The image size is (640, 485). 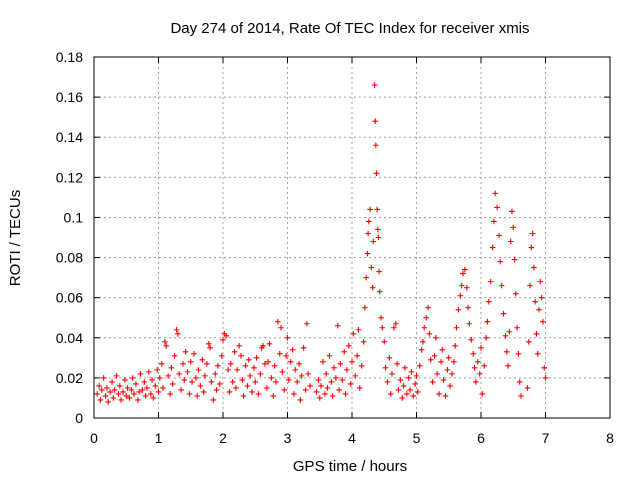 I want to click on x-tick-label: 0, so click(x=94, y=438).